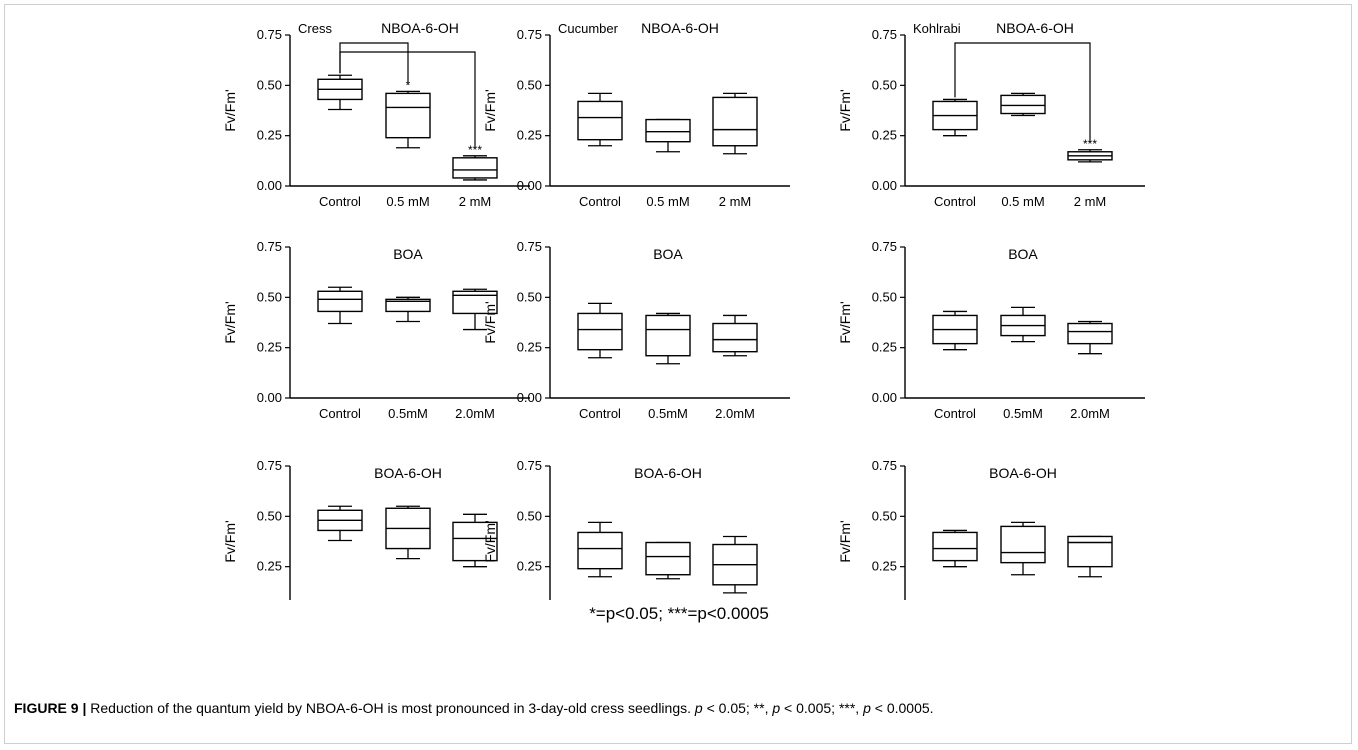 This screenshot has width=1358, height=750. I want to click on significance-footnote: *=p<0.05; ***=p<0.0005, so click(679, 613).